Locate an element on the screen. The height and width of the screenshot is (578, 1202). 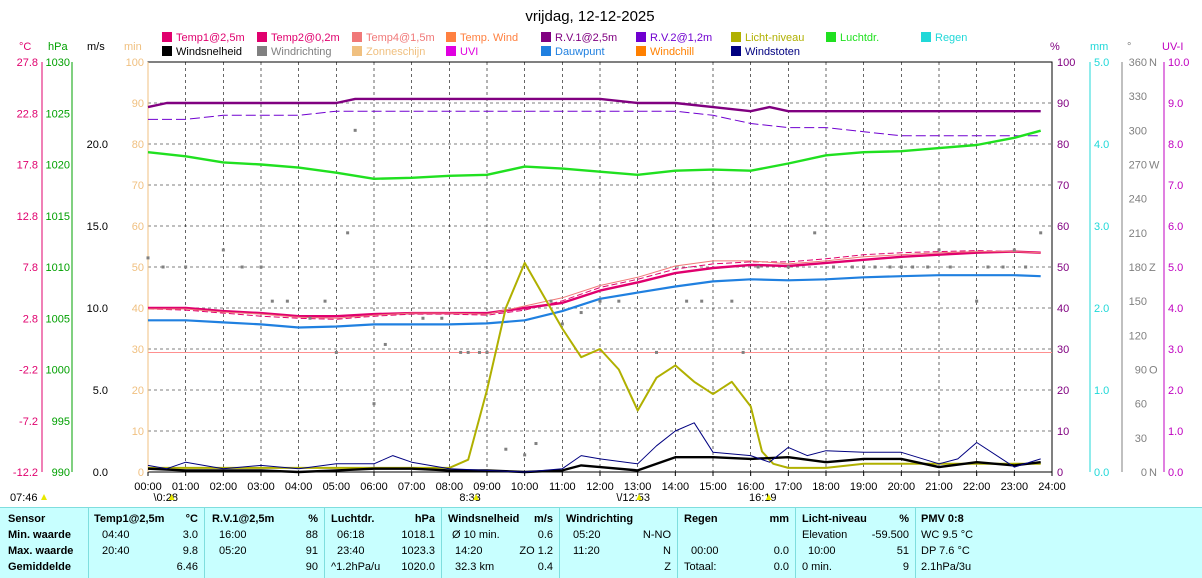
x-tick-label: 17:00 is located at coordinates (789, 487).